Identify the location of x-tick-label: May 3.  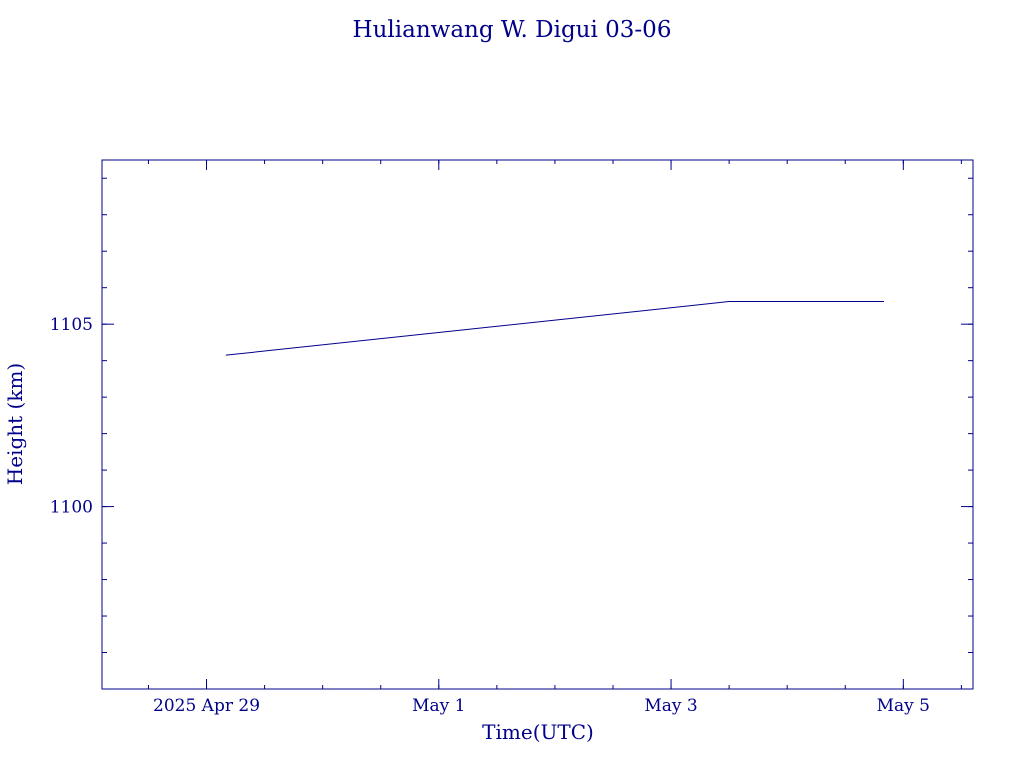
(670, 706).